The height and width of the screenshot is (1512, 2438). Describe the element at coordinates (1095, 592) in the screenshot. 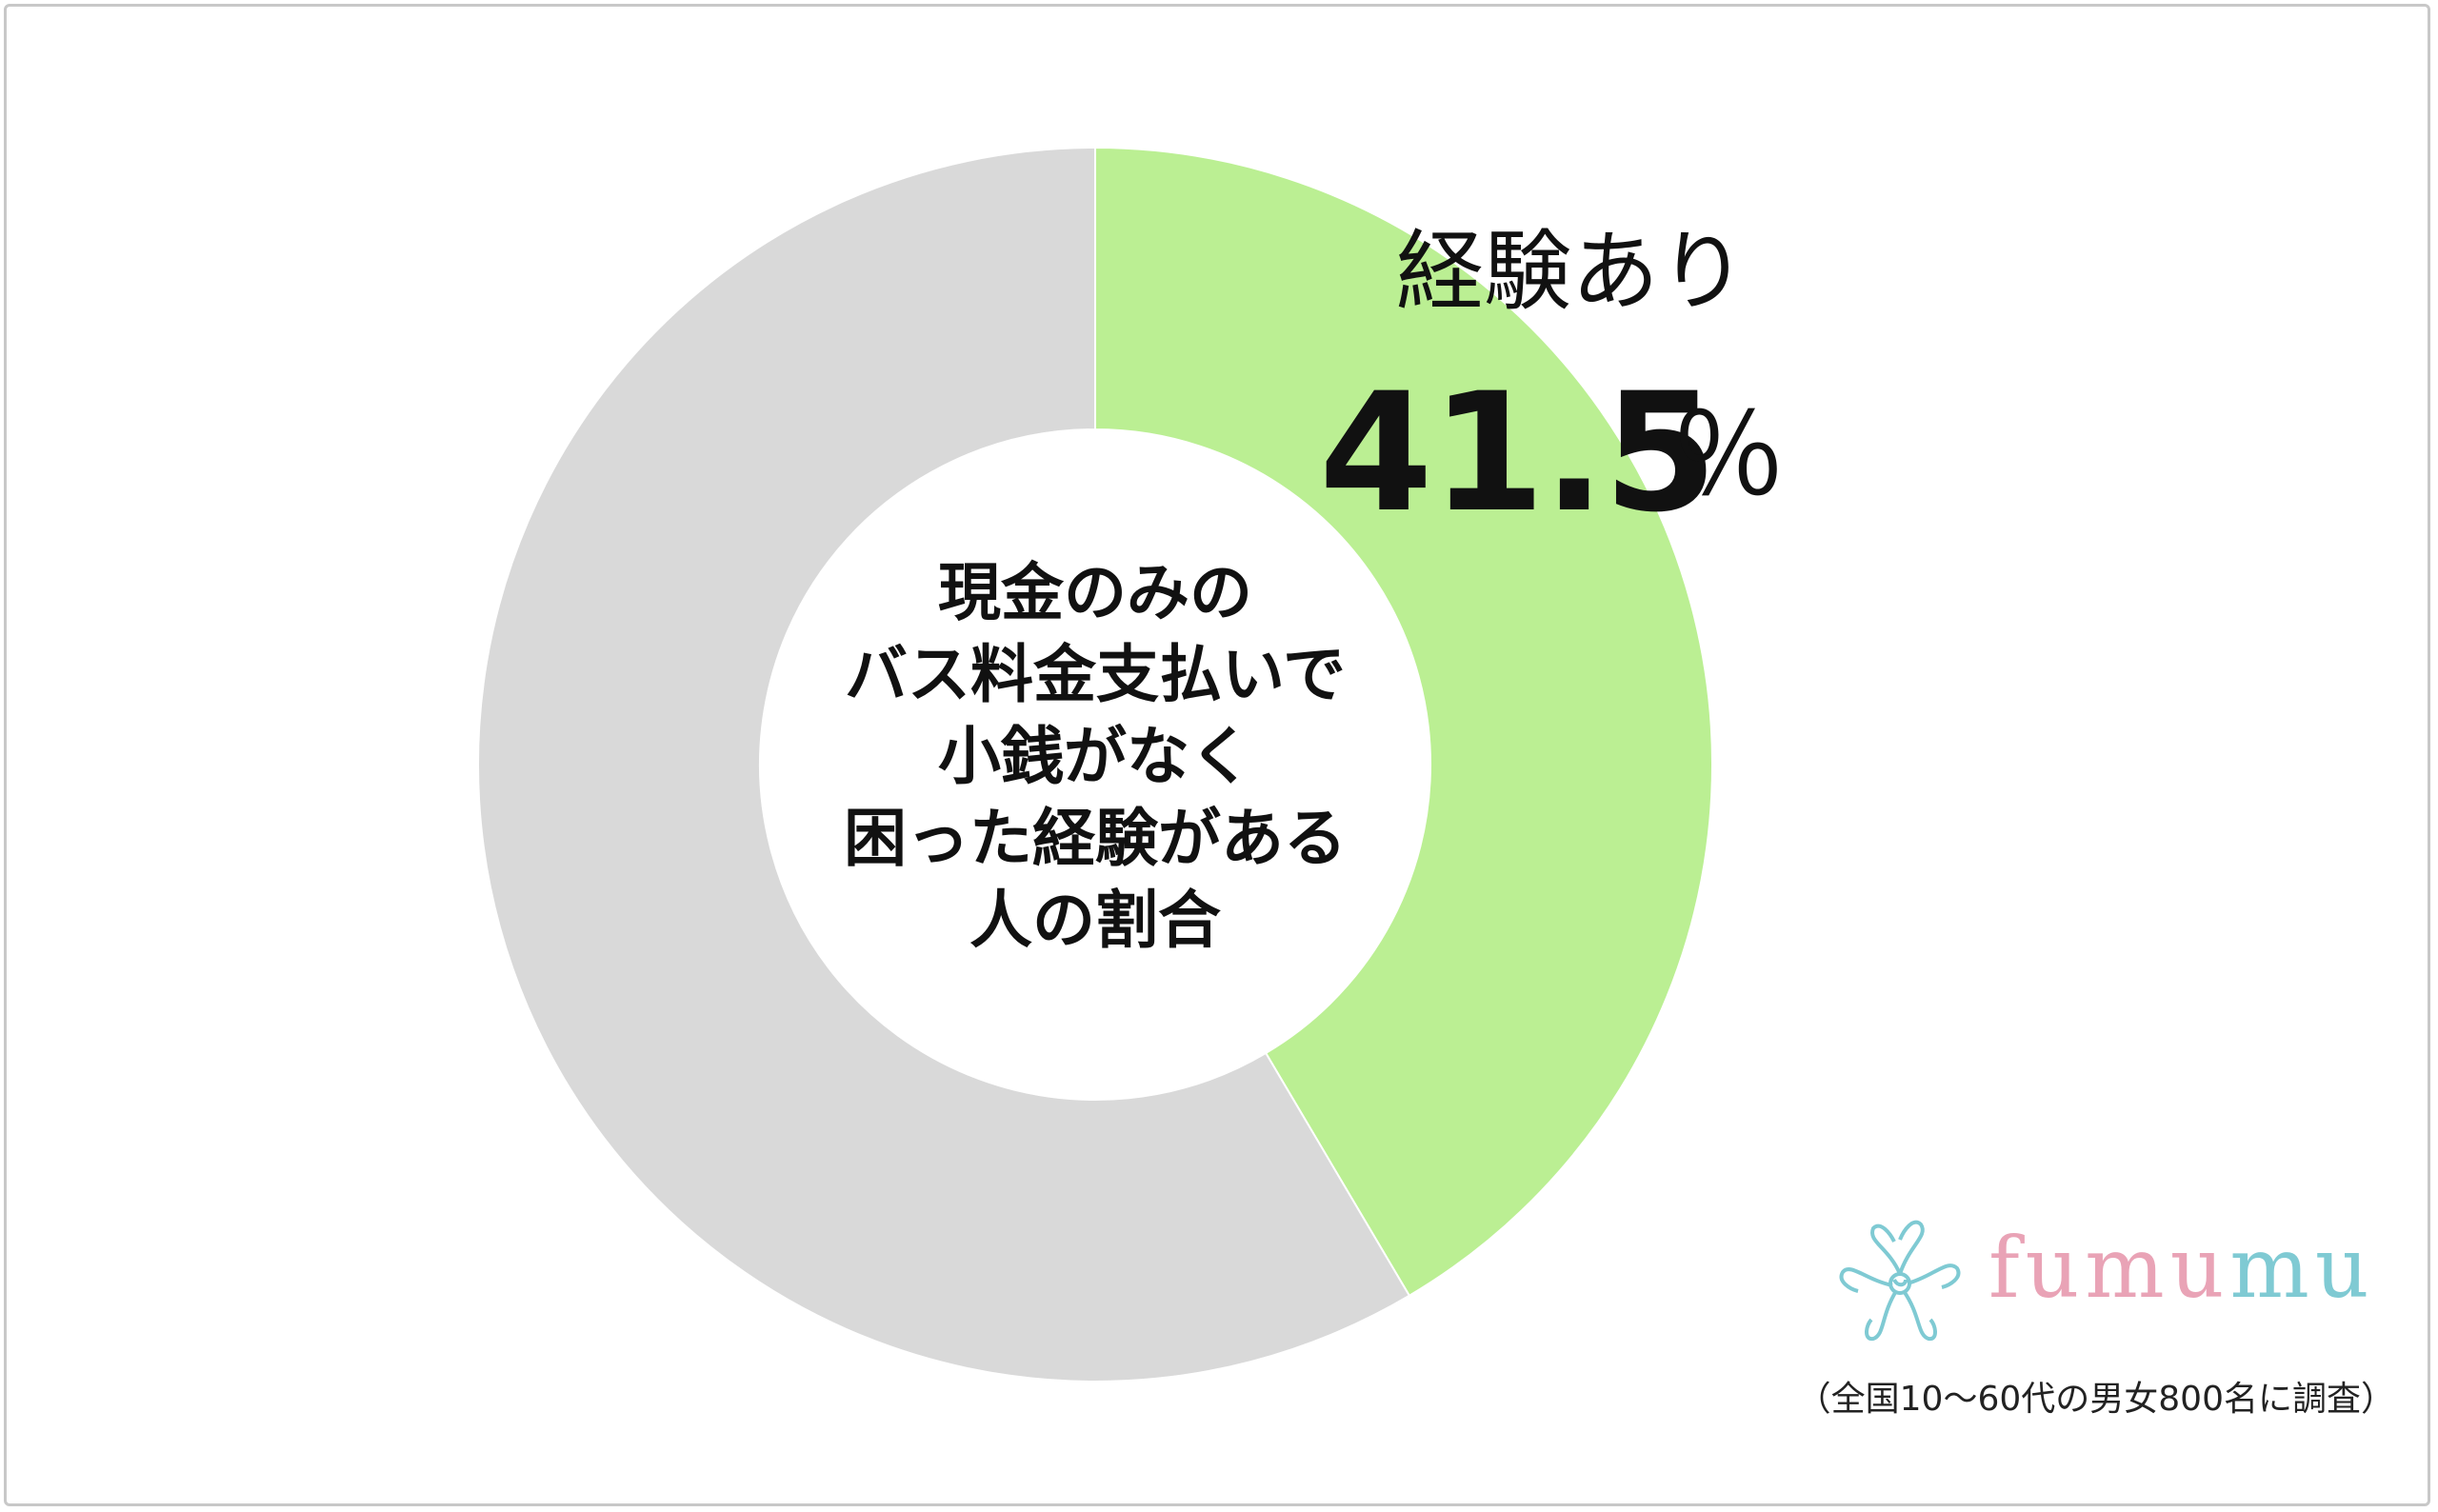

I see `center-label-line: 現金のみの` at that location.